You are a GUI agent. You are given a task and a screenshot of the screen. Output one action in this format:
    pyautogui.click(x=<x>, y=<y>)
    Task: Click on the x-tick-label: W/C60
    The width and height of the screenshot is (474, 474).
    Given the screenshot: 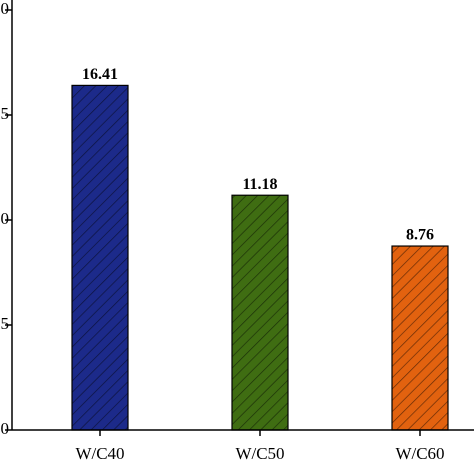 What is the action you would take?
    pyautogui.click(x=419, y=453)
    